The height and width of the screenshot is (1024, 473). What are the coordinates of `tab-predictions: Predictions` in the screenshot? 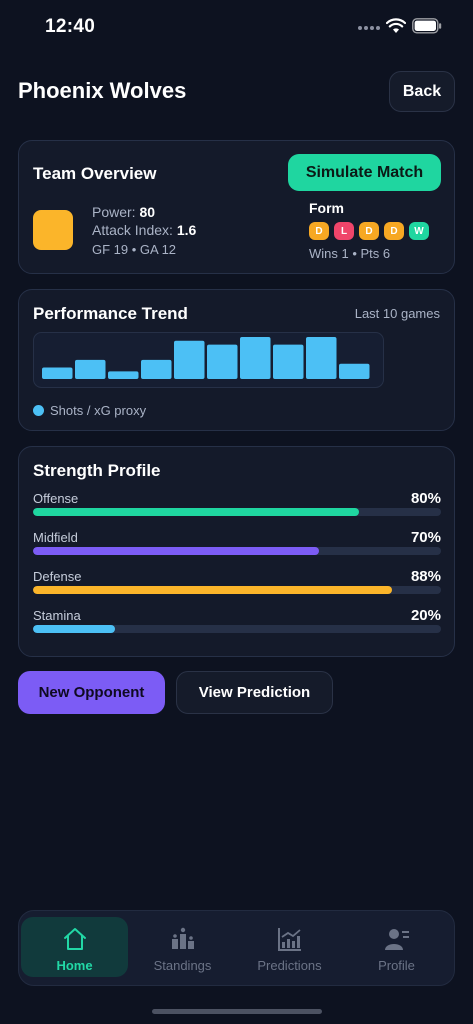 It's located at (289, 947).